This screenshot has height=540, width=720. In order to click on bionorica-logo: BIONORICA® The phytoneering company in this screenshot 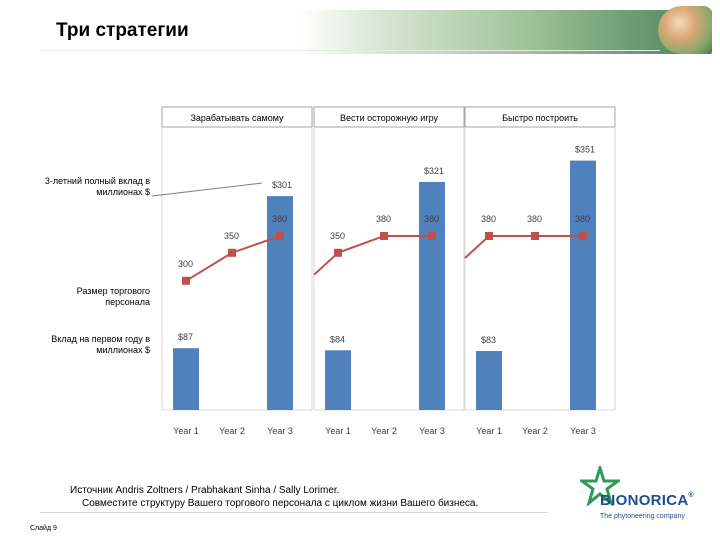, I will do `click(645, 496)`.